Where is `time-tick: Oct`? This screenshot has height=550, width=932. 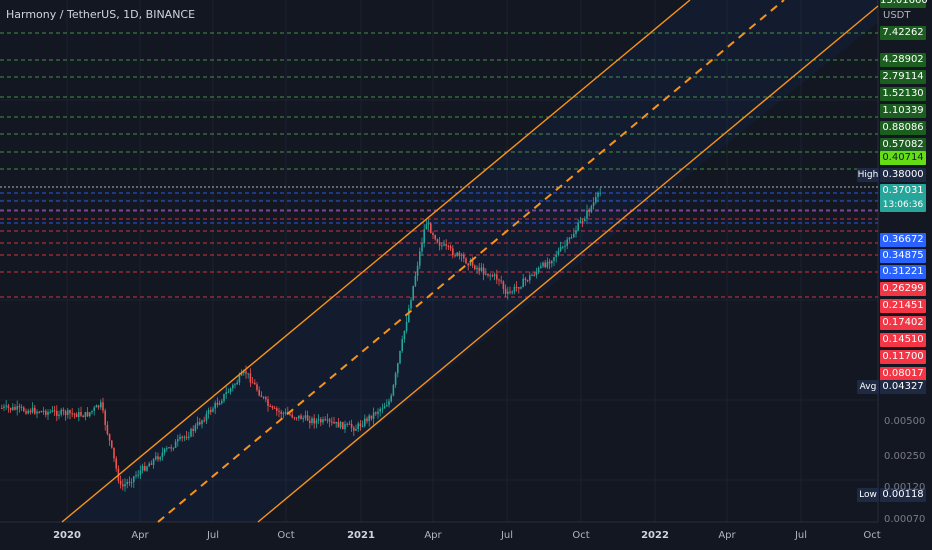 time-tick: Oct is located at coordinates (872, 535).